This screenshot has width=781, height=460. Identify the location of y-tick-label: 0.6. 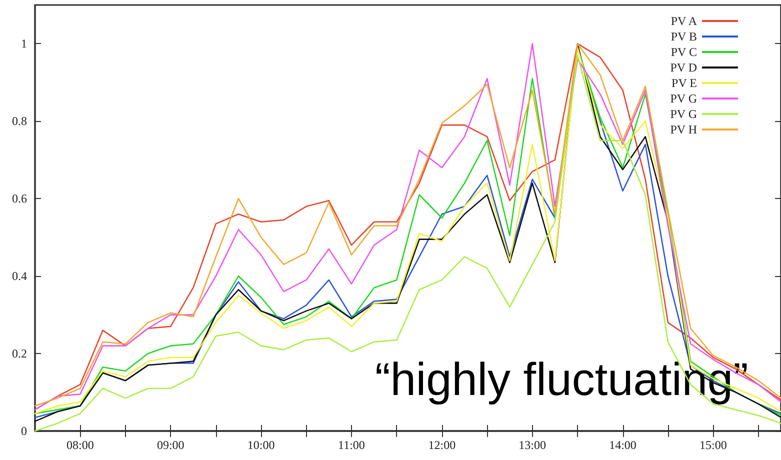
(19, 199).